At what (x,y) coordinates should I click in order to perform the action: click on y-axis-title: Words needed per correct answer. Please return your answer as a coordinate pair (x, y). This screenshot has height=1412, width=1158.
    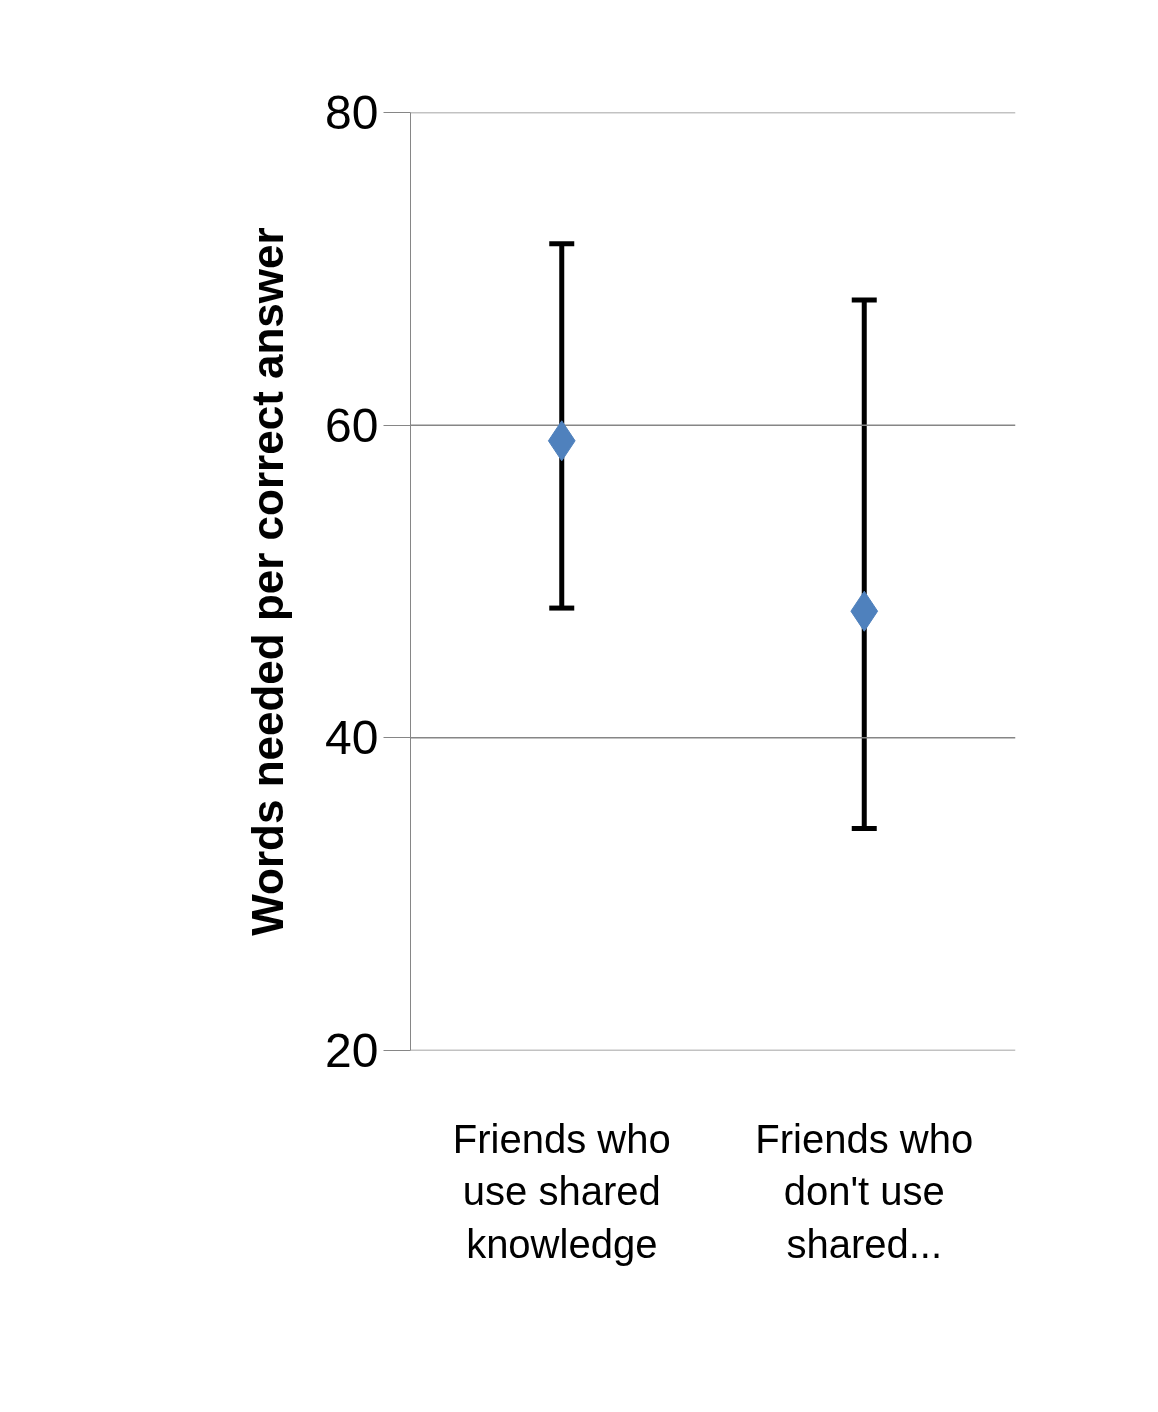
    Looking at the image, I should click on (268, 581).